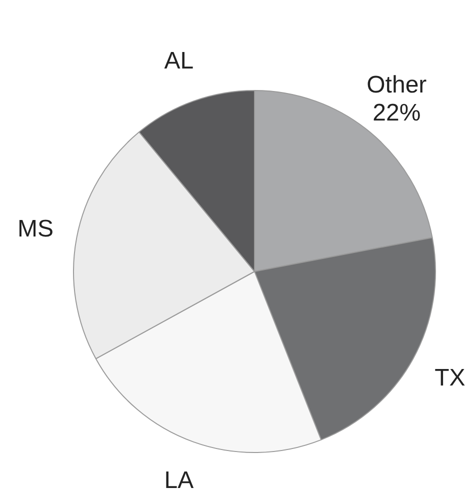 Image resolution: width=467 pixels, height=491 pixels. What do you see at coordinates (450, 378) in the screenshot?
I see `slice-label: TX` at bounding box center [450, 378].